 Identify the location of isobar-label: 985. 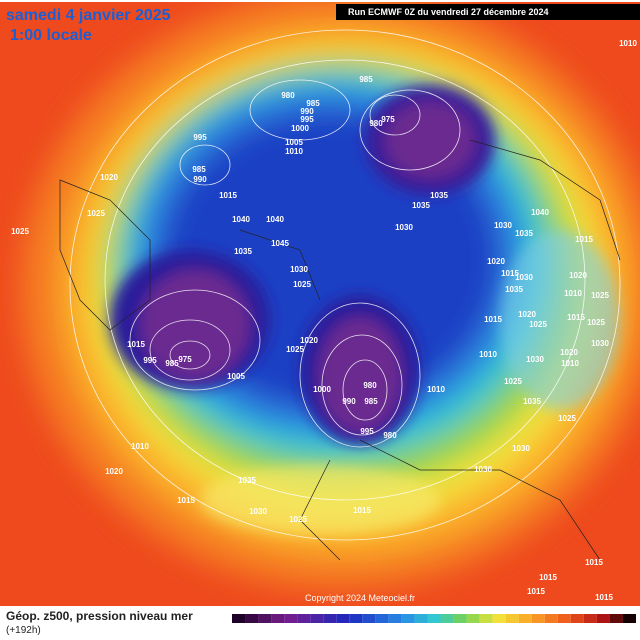
(366, 79).